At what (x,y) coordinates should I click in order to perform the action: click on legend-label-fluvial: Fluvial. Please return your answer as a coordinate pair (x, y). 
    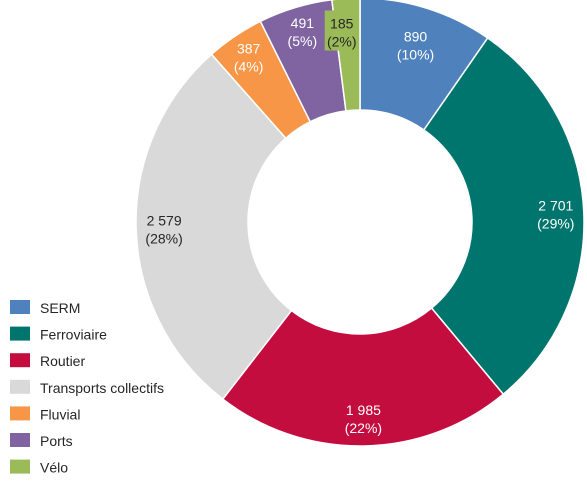
    Looking at the image, I should click on (60, 414).